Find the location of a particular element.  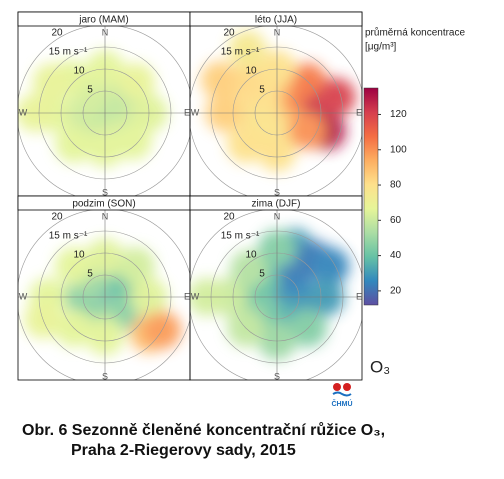

colorbar is located at coordinates (371, 196).